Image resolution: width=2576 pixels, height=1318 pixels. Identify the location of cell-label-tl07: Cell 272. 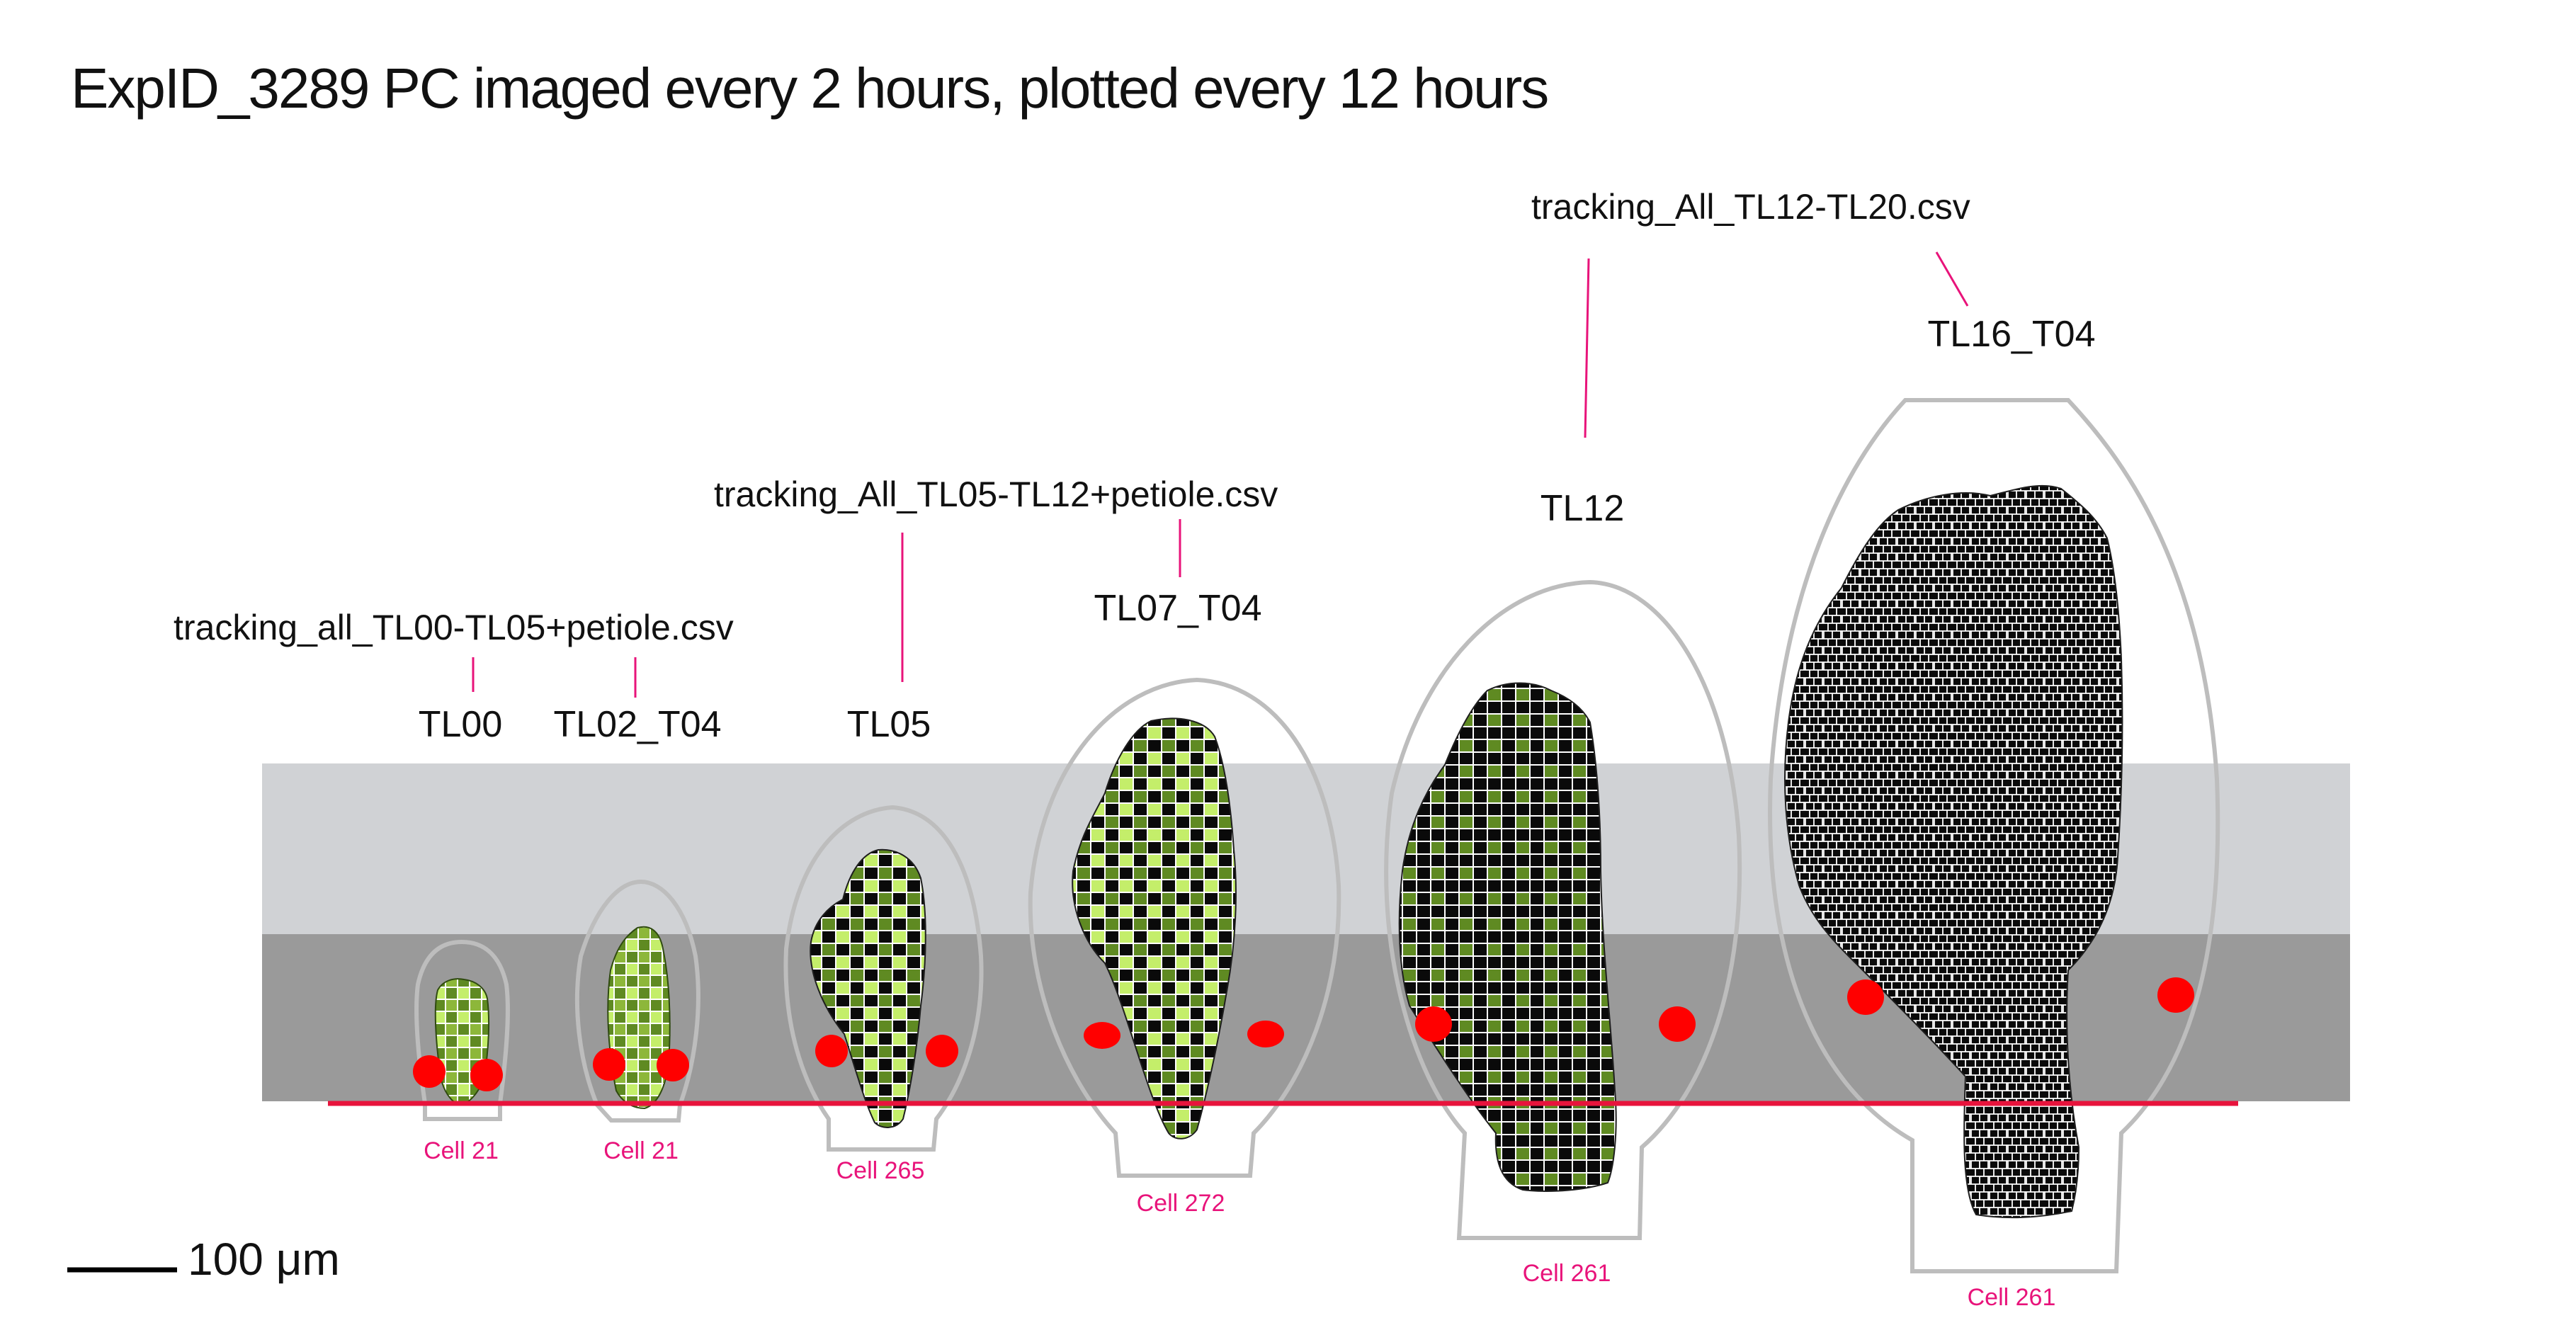
(1181, 1204).